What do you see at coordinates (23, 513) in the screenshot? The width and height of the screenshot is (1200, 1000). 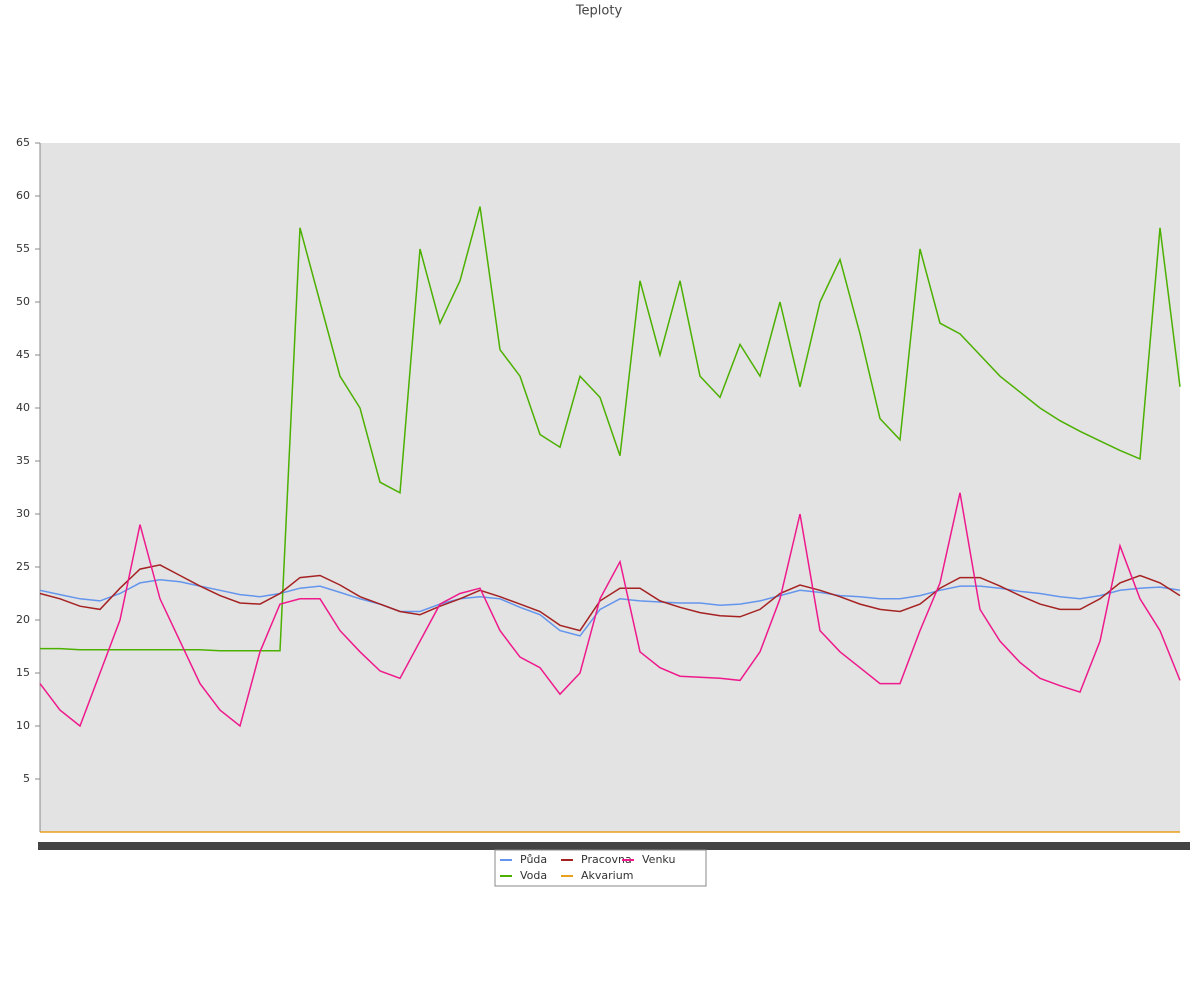 I see `y-tick-label: 30` at bounding box center [23, 513].